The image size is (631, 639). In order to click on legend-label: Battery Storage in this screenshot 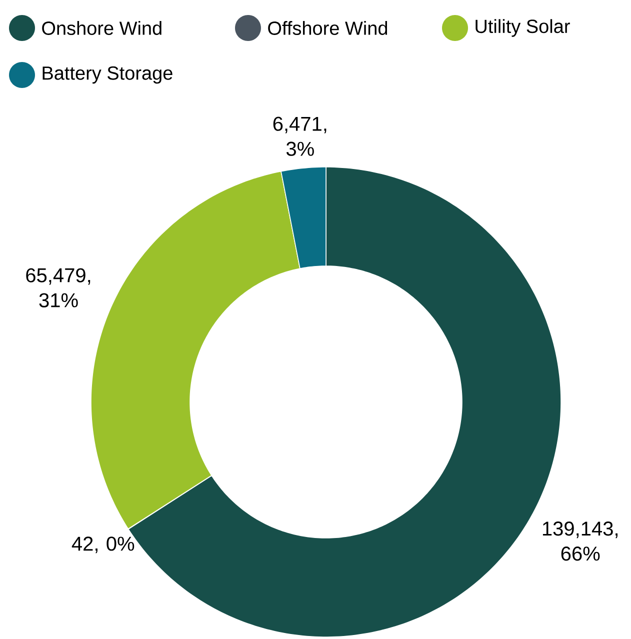, I will do `click(107, 75)`.